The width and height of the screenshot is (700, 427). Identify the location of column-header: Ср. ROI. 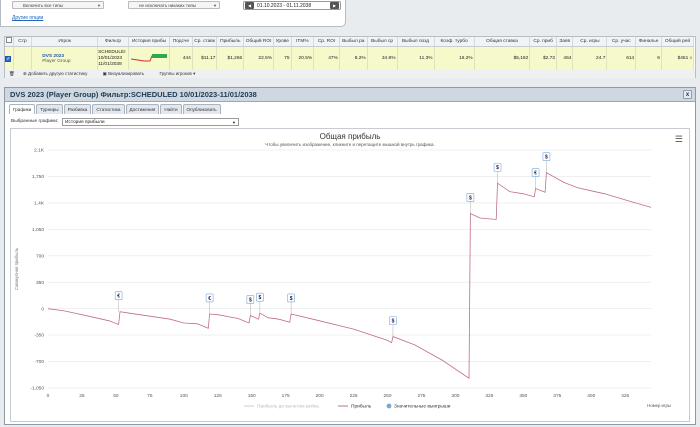
(326, 42).